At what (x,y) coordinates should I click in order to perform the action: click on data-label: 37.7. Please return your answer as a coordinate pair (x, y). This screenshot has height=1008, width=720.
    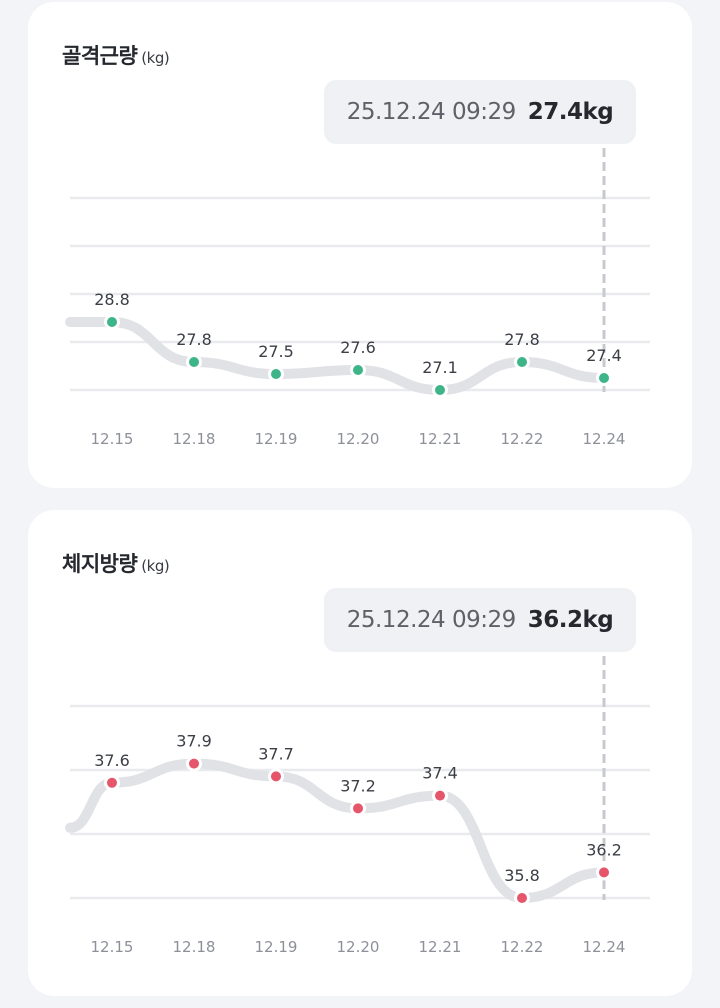
    Looking at the image, I should click on (276, 753).